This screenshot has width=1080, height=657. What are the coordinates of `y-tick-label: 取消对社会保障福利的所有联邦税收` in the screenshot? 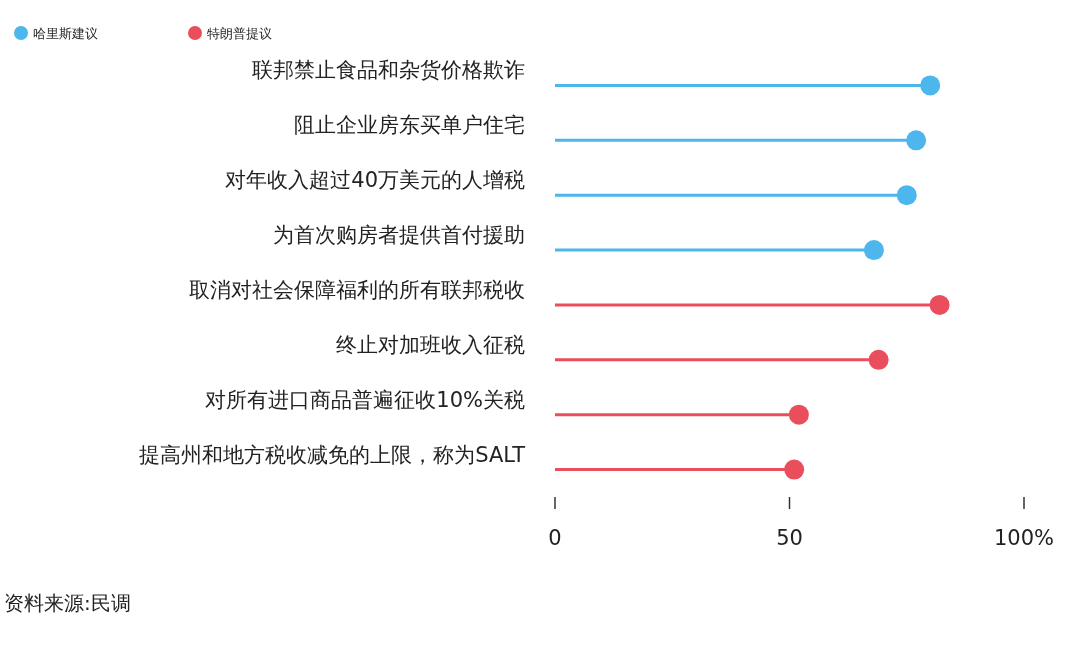 It's located at (357, 289).